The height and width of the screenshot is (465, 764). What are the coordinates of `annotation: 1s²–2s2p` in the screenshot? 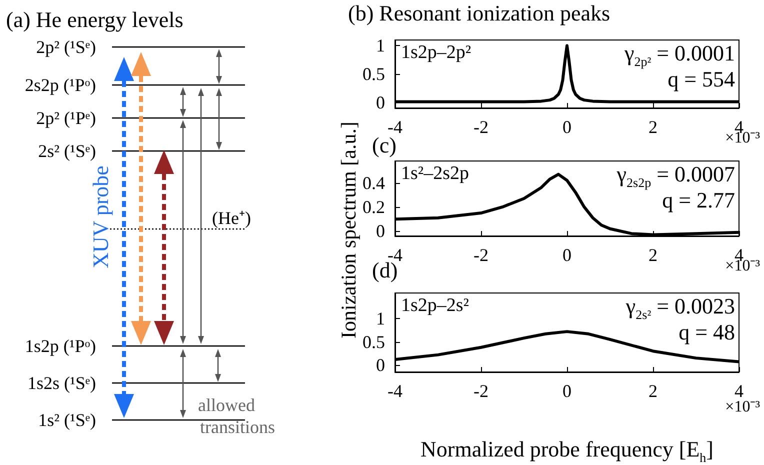 It's located at (435, 173).